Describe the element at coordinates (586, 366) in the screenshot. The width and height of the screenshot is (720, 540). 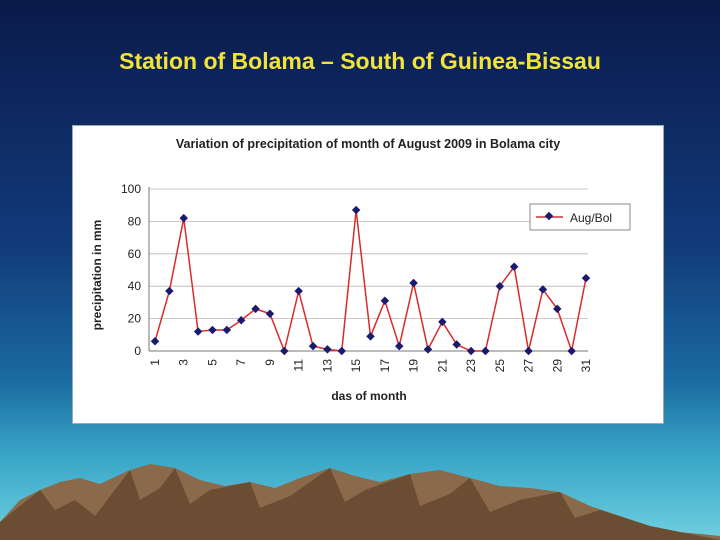
I see `x-tick-label: 31` at that location.